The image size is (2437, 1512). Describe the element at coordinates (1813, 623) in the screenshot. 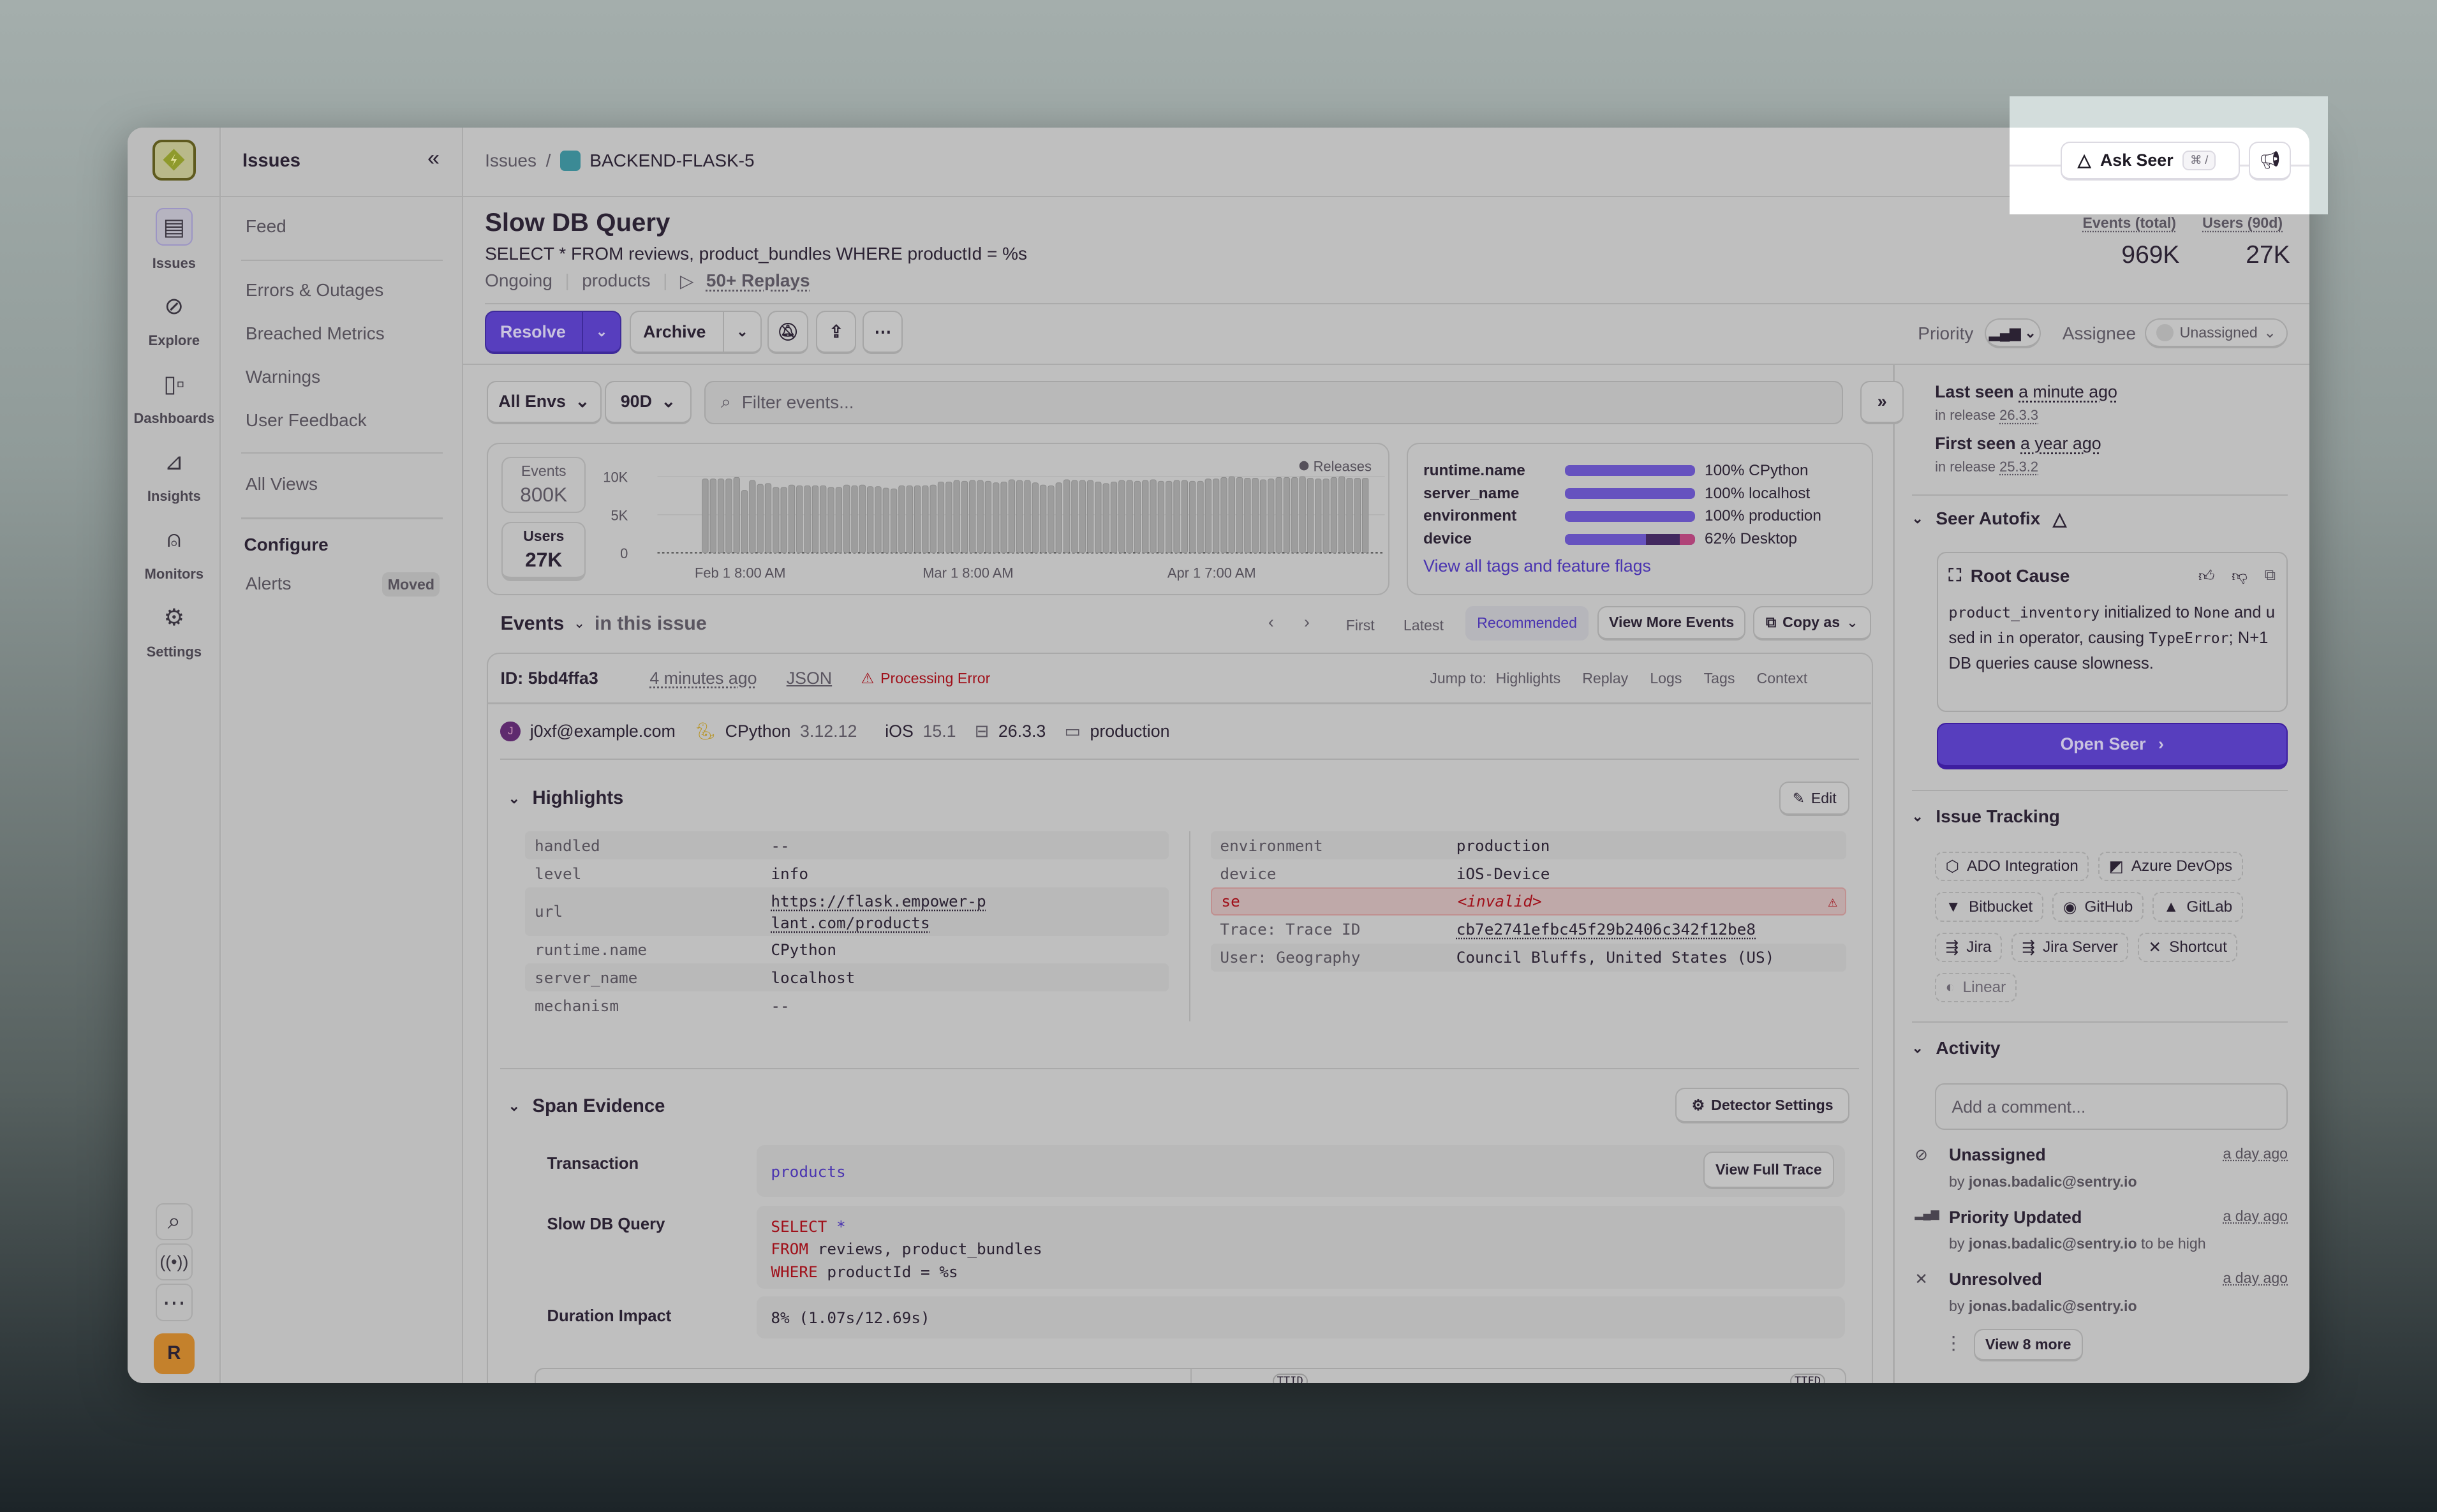

I see `copy-as-button: ⧉ Copy as ⌄` at that location.